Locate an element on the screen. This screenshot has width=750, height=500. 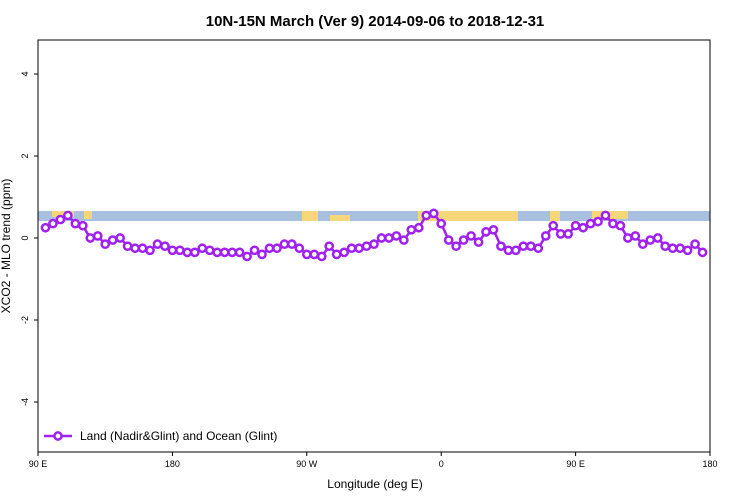
y-tick-label: 0 is located at coordinates (25, 237).